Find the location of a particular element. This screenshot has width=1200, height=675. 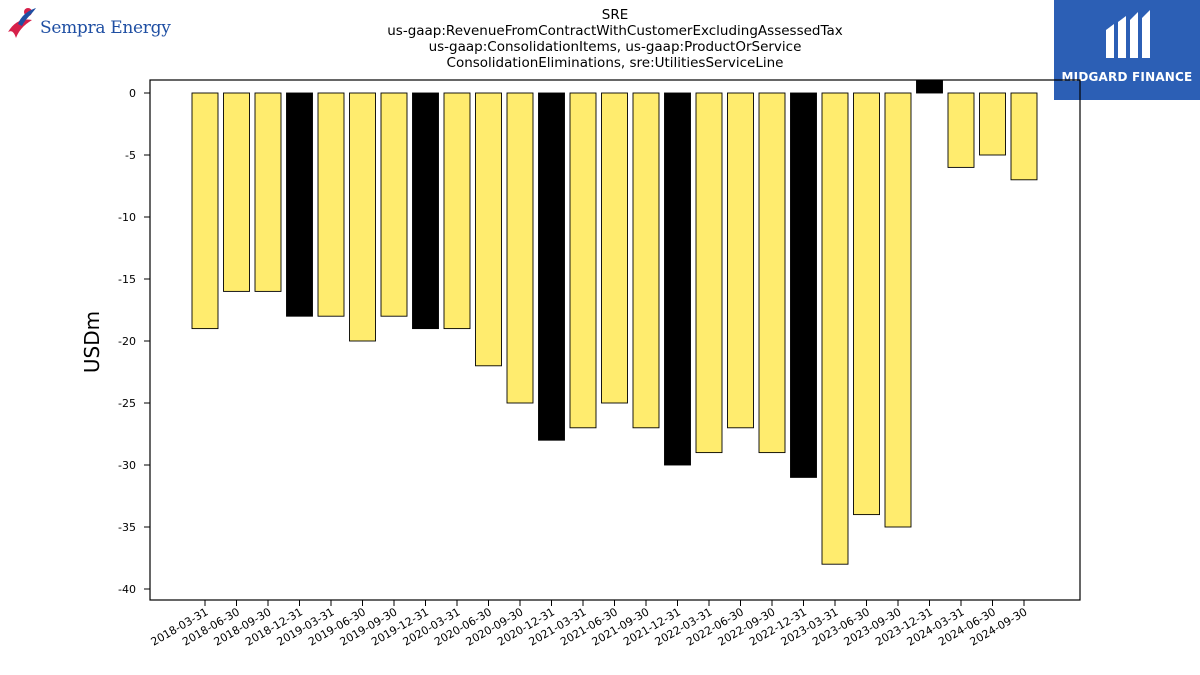

y-tick-label: -15 is located at coordinates (127, 279).